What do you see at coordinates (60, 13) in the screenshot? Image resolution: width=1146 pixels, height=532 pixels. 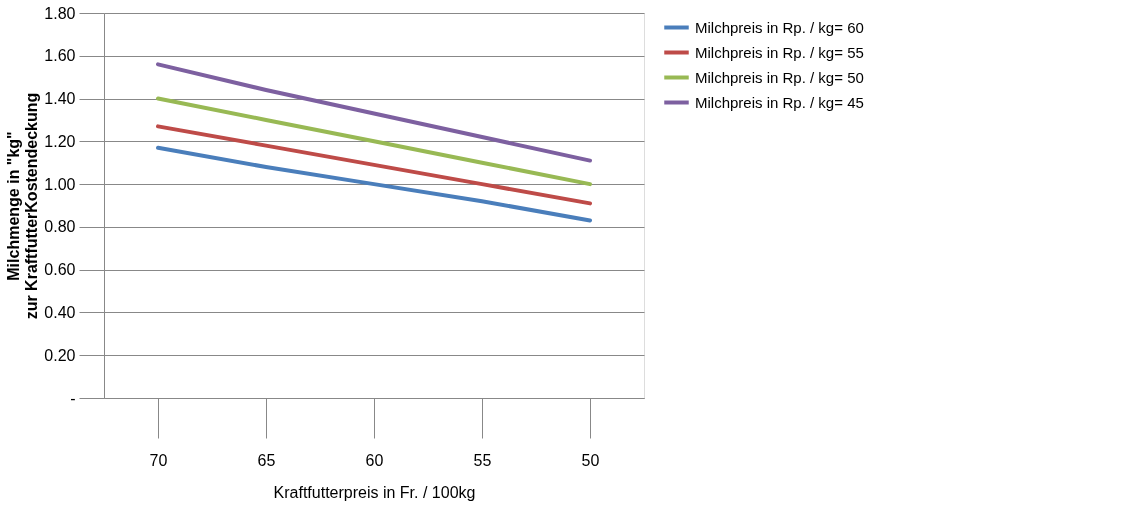 I see `y-tick-label: 1.80` at bounding box center [60, 13].